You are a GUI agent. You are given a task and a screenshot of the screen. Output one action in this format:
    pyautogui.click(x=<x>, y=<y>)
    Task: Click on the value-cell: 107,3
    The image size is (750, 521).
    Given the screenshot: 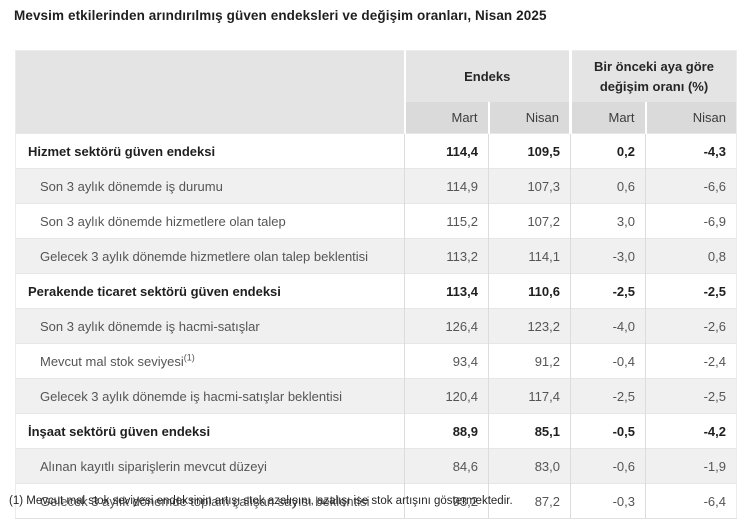 What is the action you would take?
    pyautogui.click(x=529, y=186)
    